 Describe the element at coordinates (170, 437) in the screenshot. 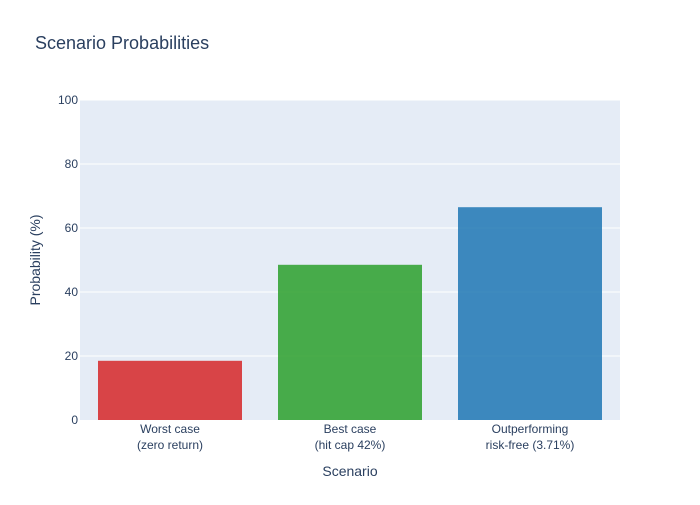

I see `x-tick-label: Worst case (zero return)` at that location.